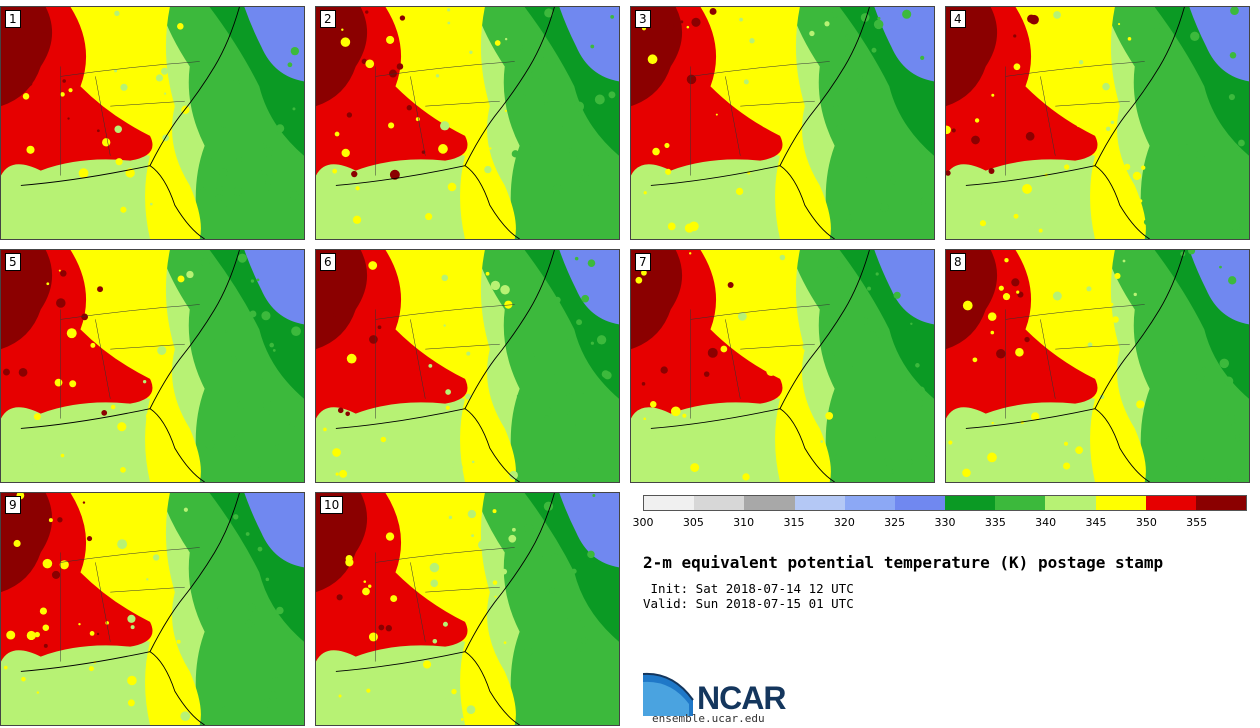 The image size is (1260, 728). I want to click on member-panel-5: 5, so click(152, 366).